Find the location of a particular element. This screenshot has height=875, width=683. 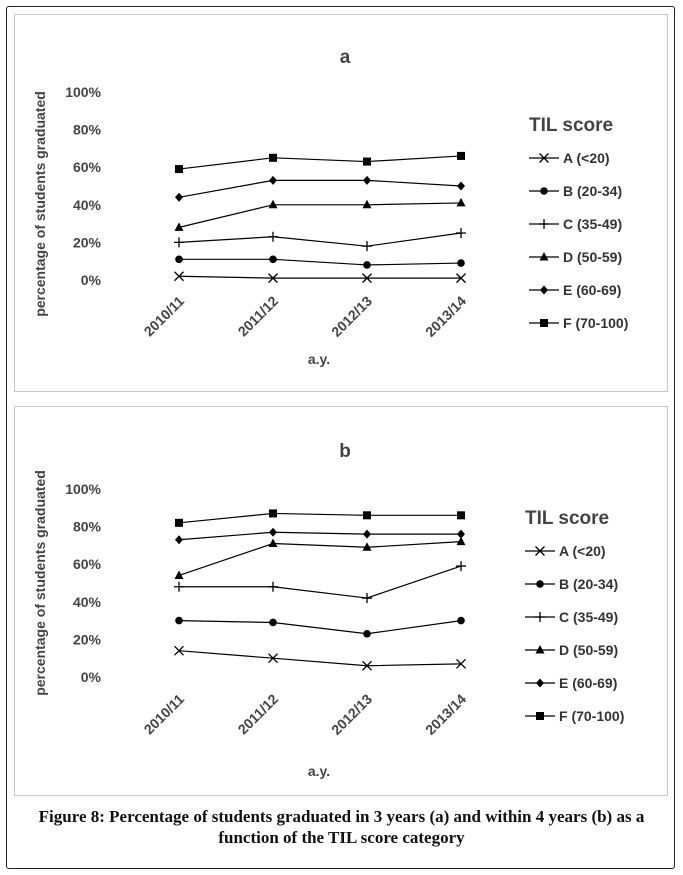

x-tick-label: 2012/13 is located at coordinates (351, 714).